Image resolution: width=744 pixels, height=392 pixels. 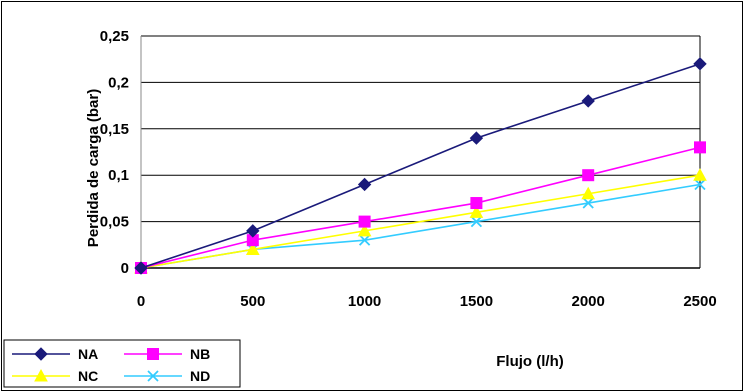 I want to click on y-tick-label: 0,2, so click(x=118, y=82).